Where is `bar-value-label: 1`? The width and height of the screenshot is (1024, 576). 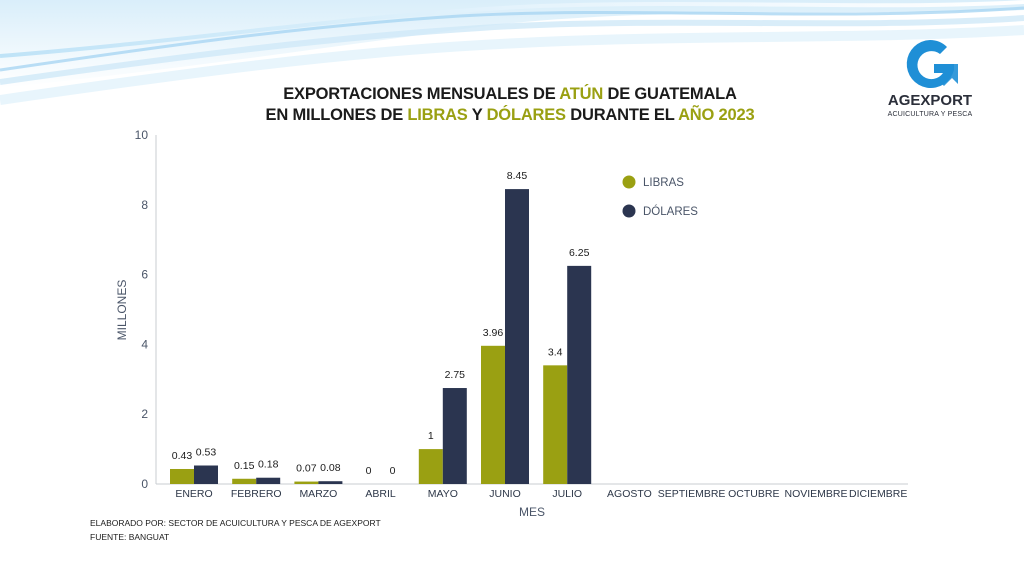
bar-value-label: 1 is located at coordinates (431, 436).